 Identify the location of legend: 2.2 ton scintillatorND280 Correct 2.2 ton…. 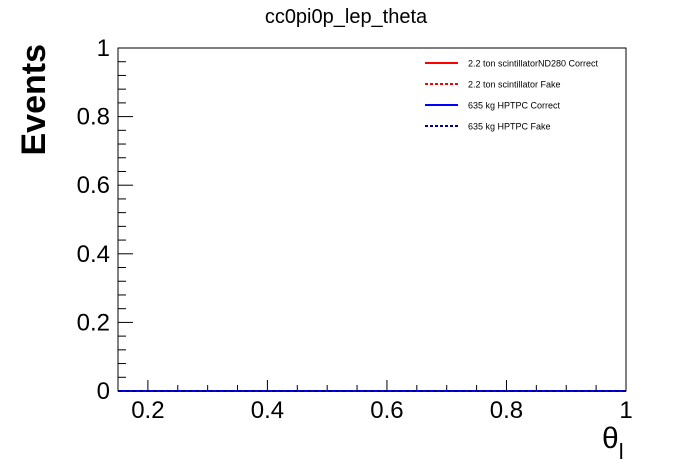
(512, 95).